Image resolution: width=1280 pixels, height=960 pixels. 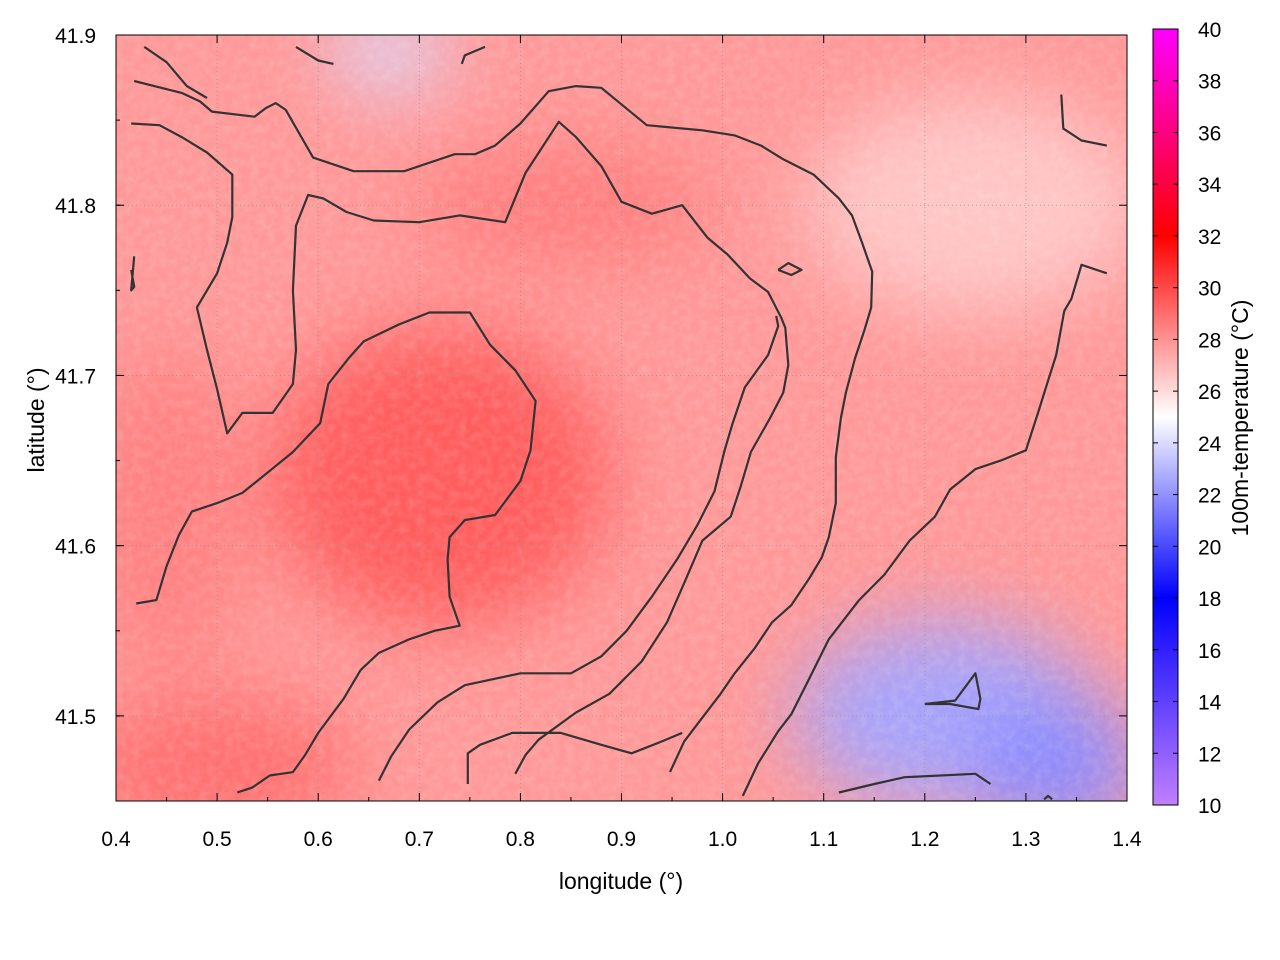 I want to click on x-tick-label: 1.2, so click(x=924, y=839).